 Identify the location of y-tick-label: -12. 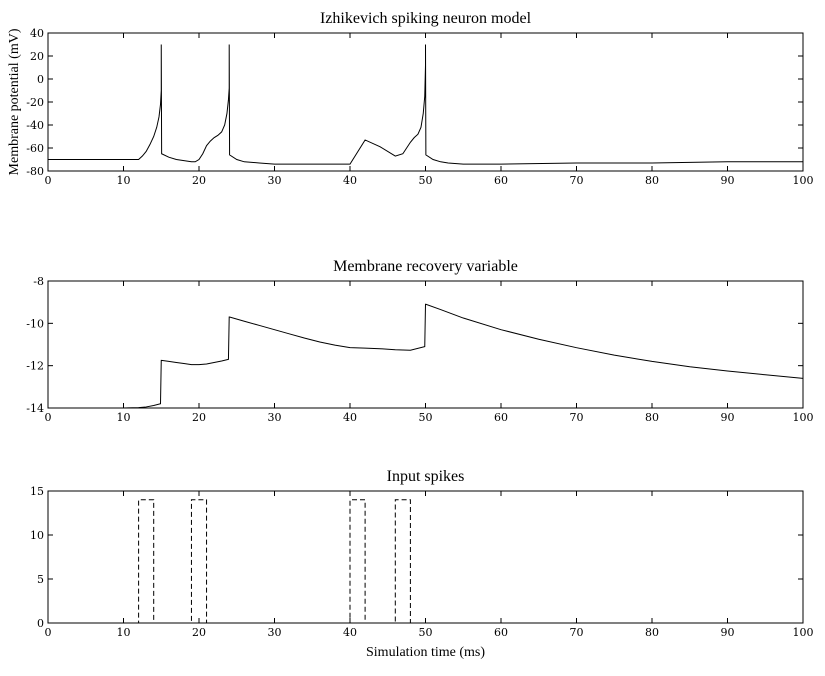
(35, 366).